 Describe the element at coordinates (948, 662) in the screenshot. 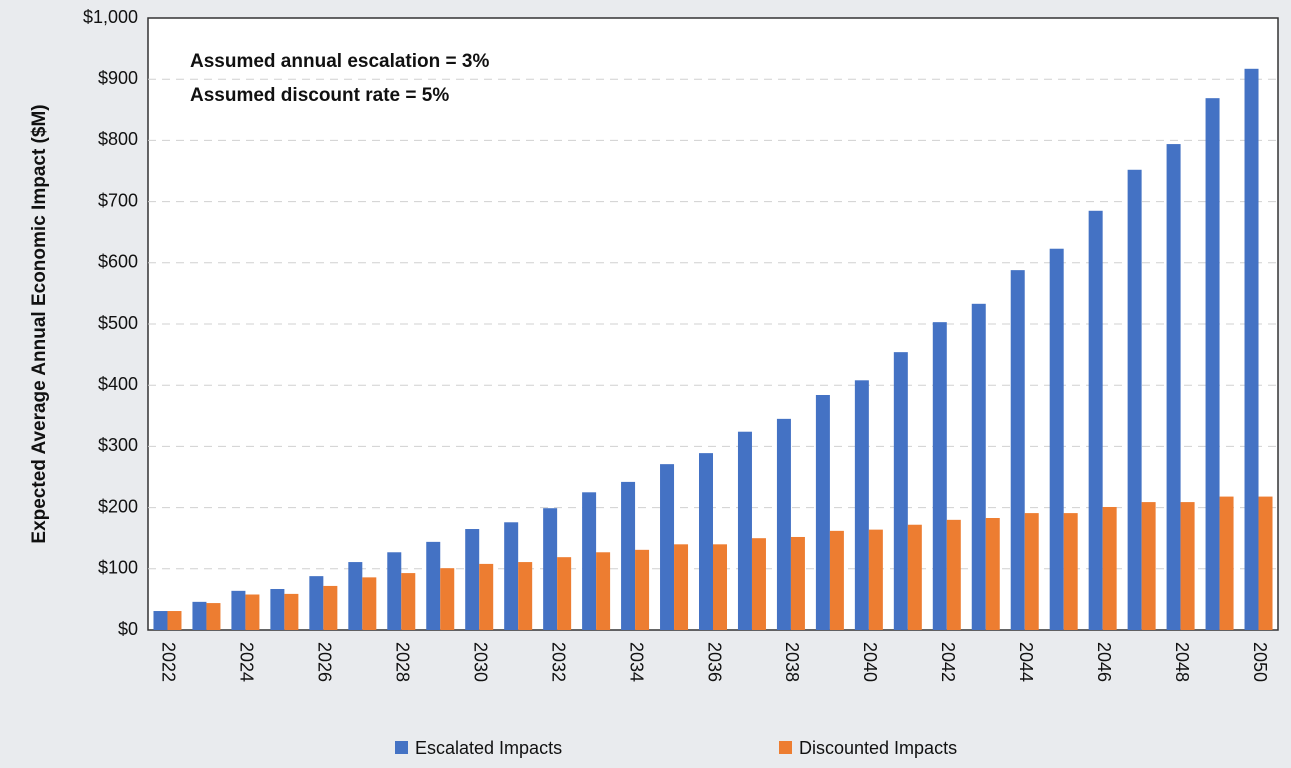

I see `x-tick-label: 2042` at that location.